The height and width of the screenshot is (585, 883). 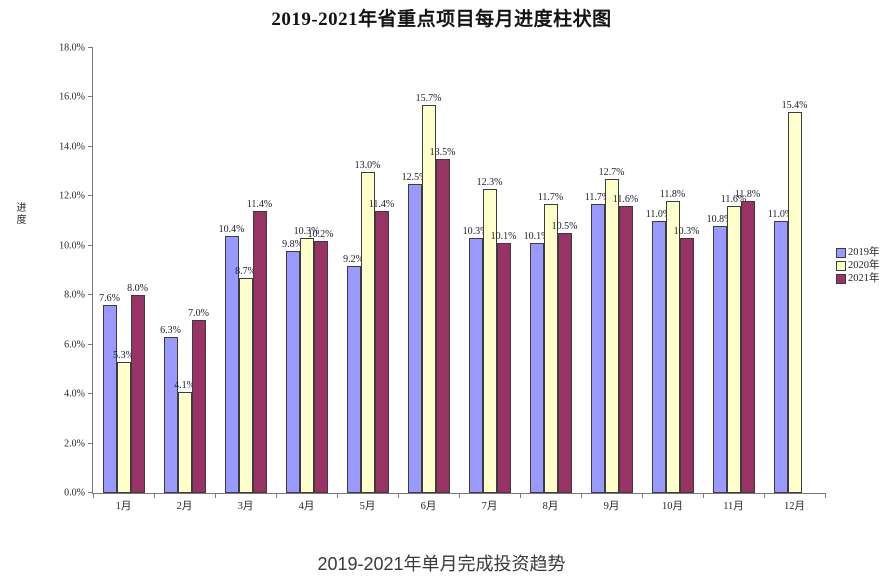 What do you see at coordinates (109, 299) in the screenshot?
I see `bar-value-label: 7.6%` at bounding box center [109, 299].